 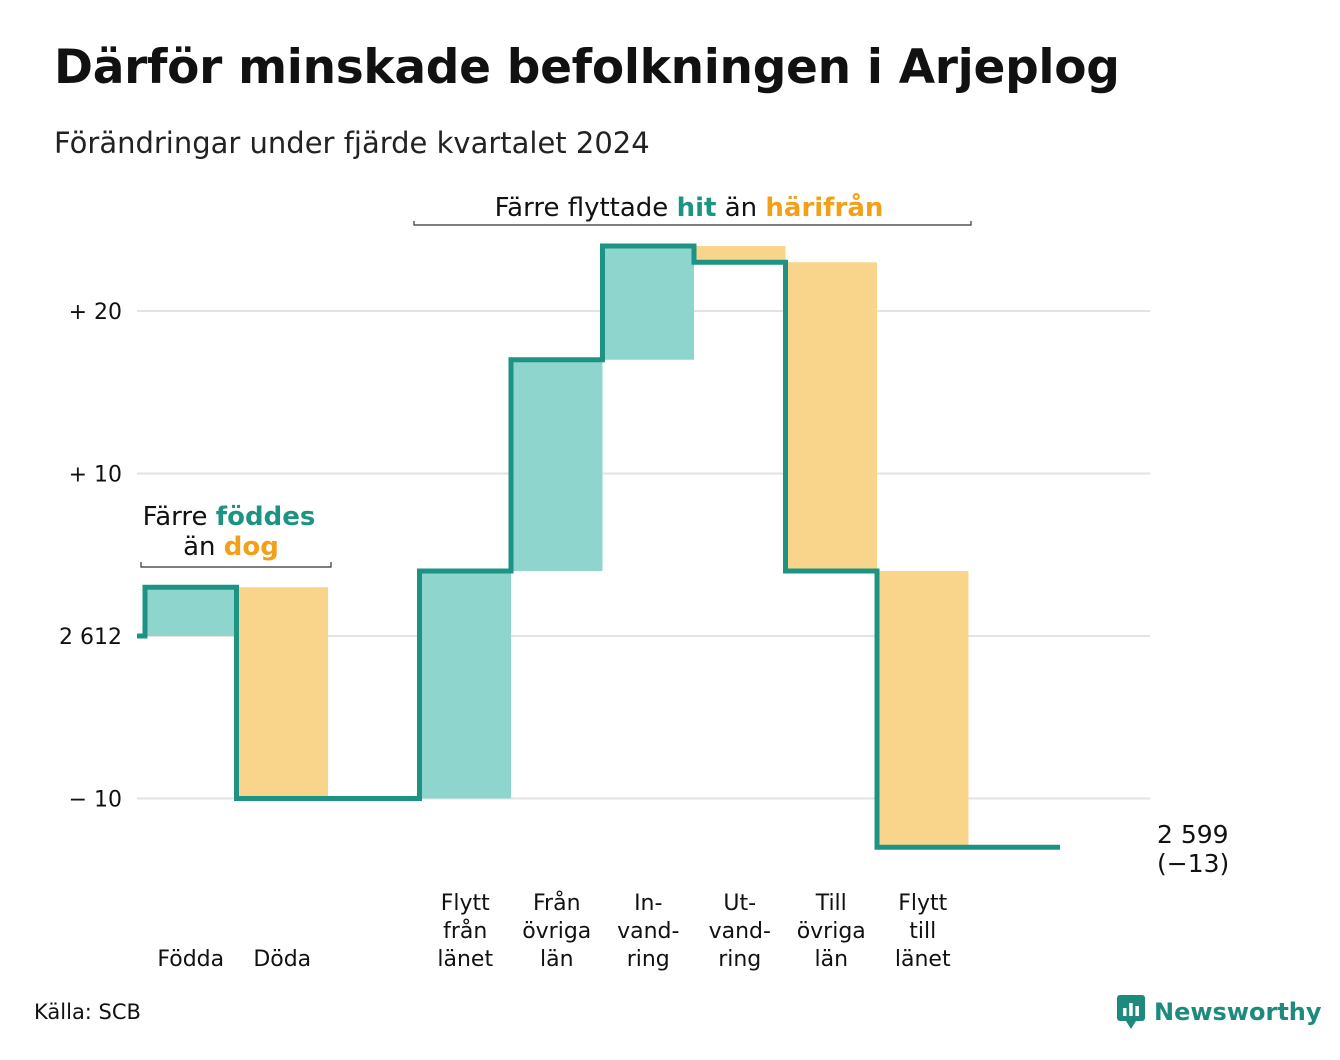 What do you see at coordinates (90, 637) in the screenshot?
I see `y-tick-label: 2 612` at bounding box center [90, 637].